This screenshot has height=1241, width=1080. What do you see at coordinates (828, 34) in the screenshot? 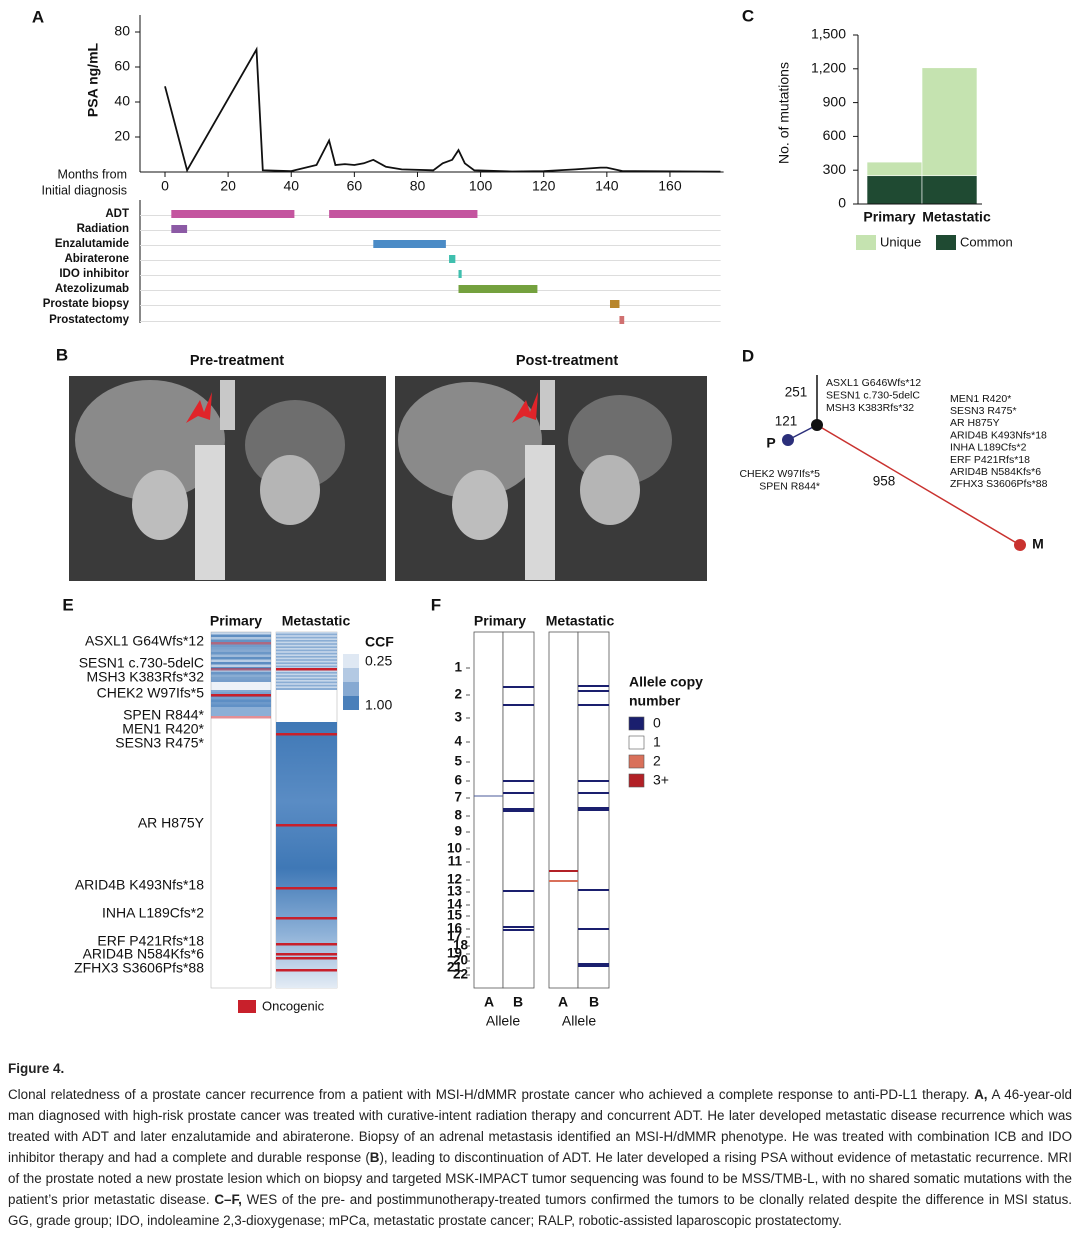
I see `y-tick-label: 1,500` at bounding box center [828, 34].